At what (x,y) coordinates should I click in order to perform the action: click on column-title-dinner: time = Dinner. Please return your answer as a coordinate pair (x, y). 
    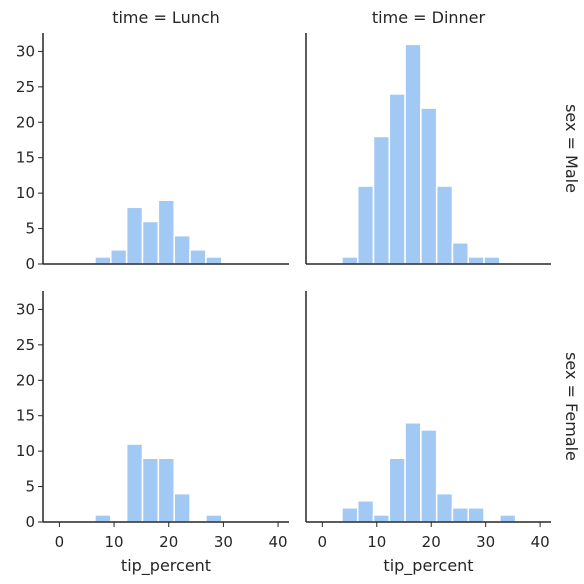
    Looking at the image, I should click on (429, 17).